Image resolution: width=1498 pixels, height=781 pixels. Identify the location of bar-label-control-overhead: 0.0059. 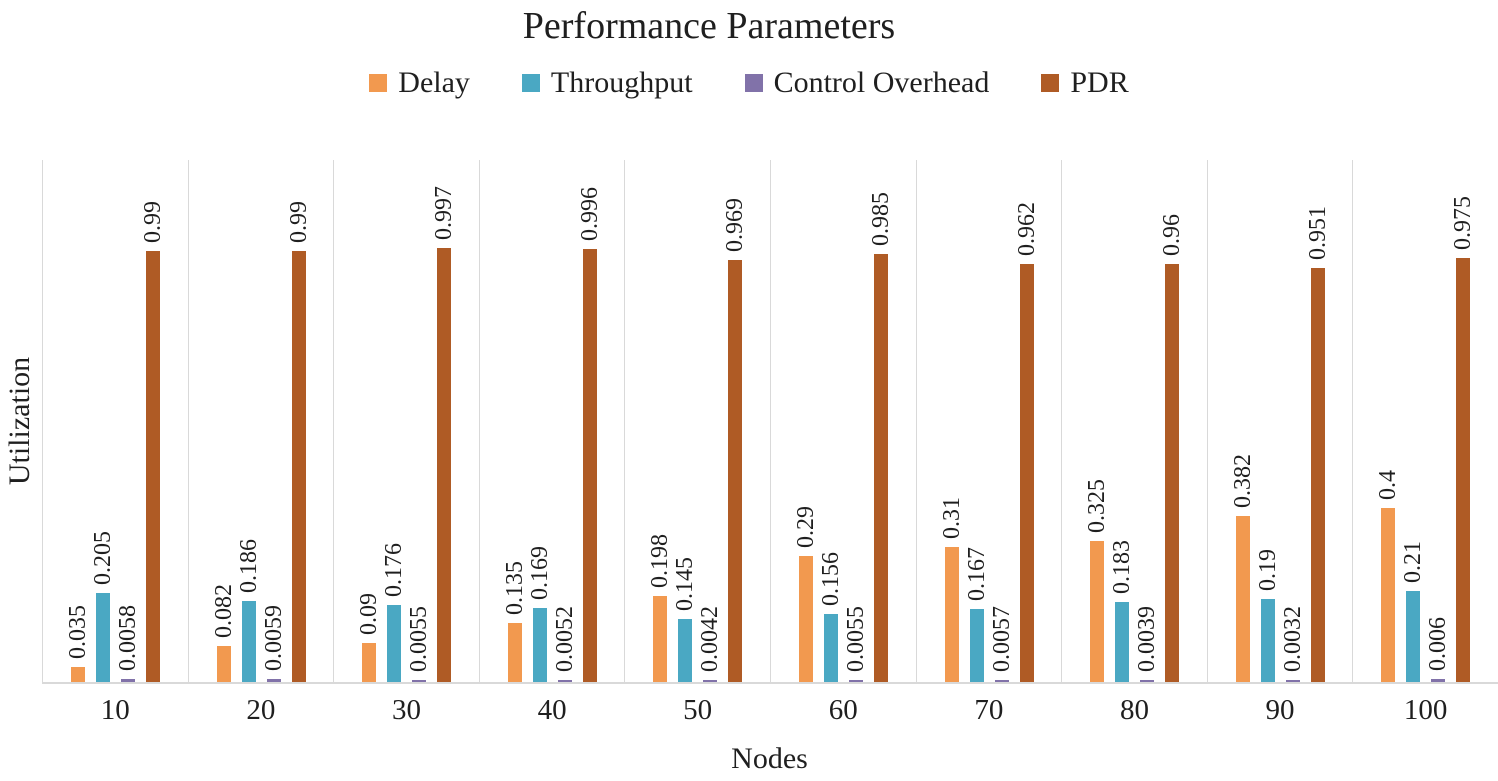
(273, 638).